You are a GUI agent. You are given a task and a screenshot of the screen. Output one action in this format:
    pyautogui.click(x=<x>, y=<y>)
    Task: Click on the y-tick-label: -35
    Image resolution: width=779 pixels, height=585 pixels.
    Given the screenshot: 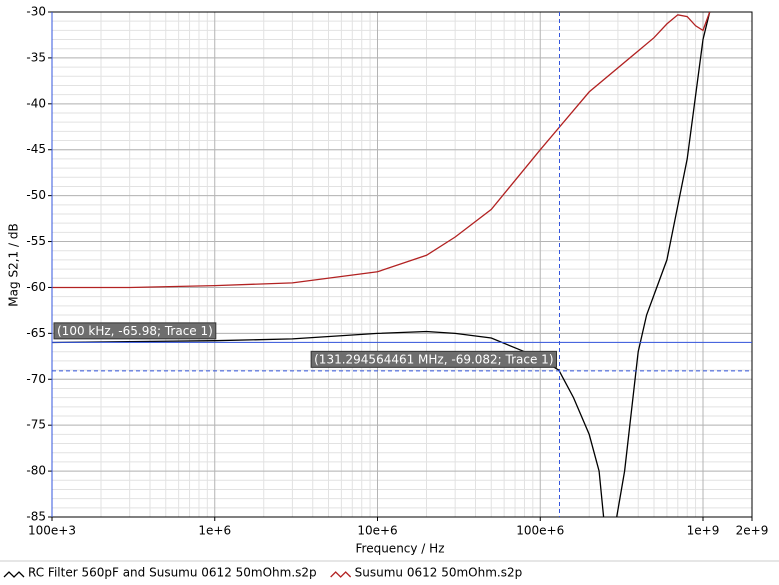 What is the action you would take?
    pyautogui.click(x=36, y=57)
    